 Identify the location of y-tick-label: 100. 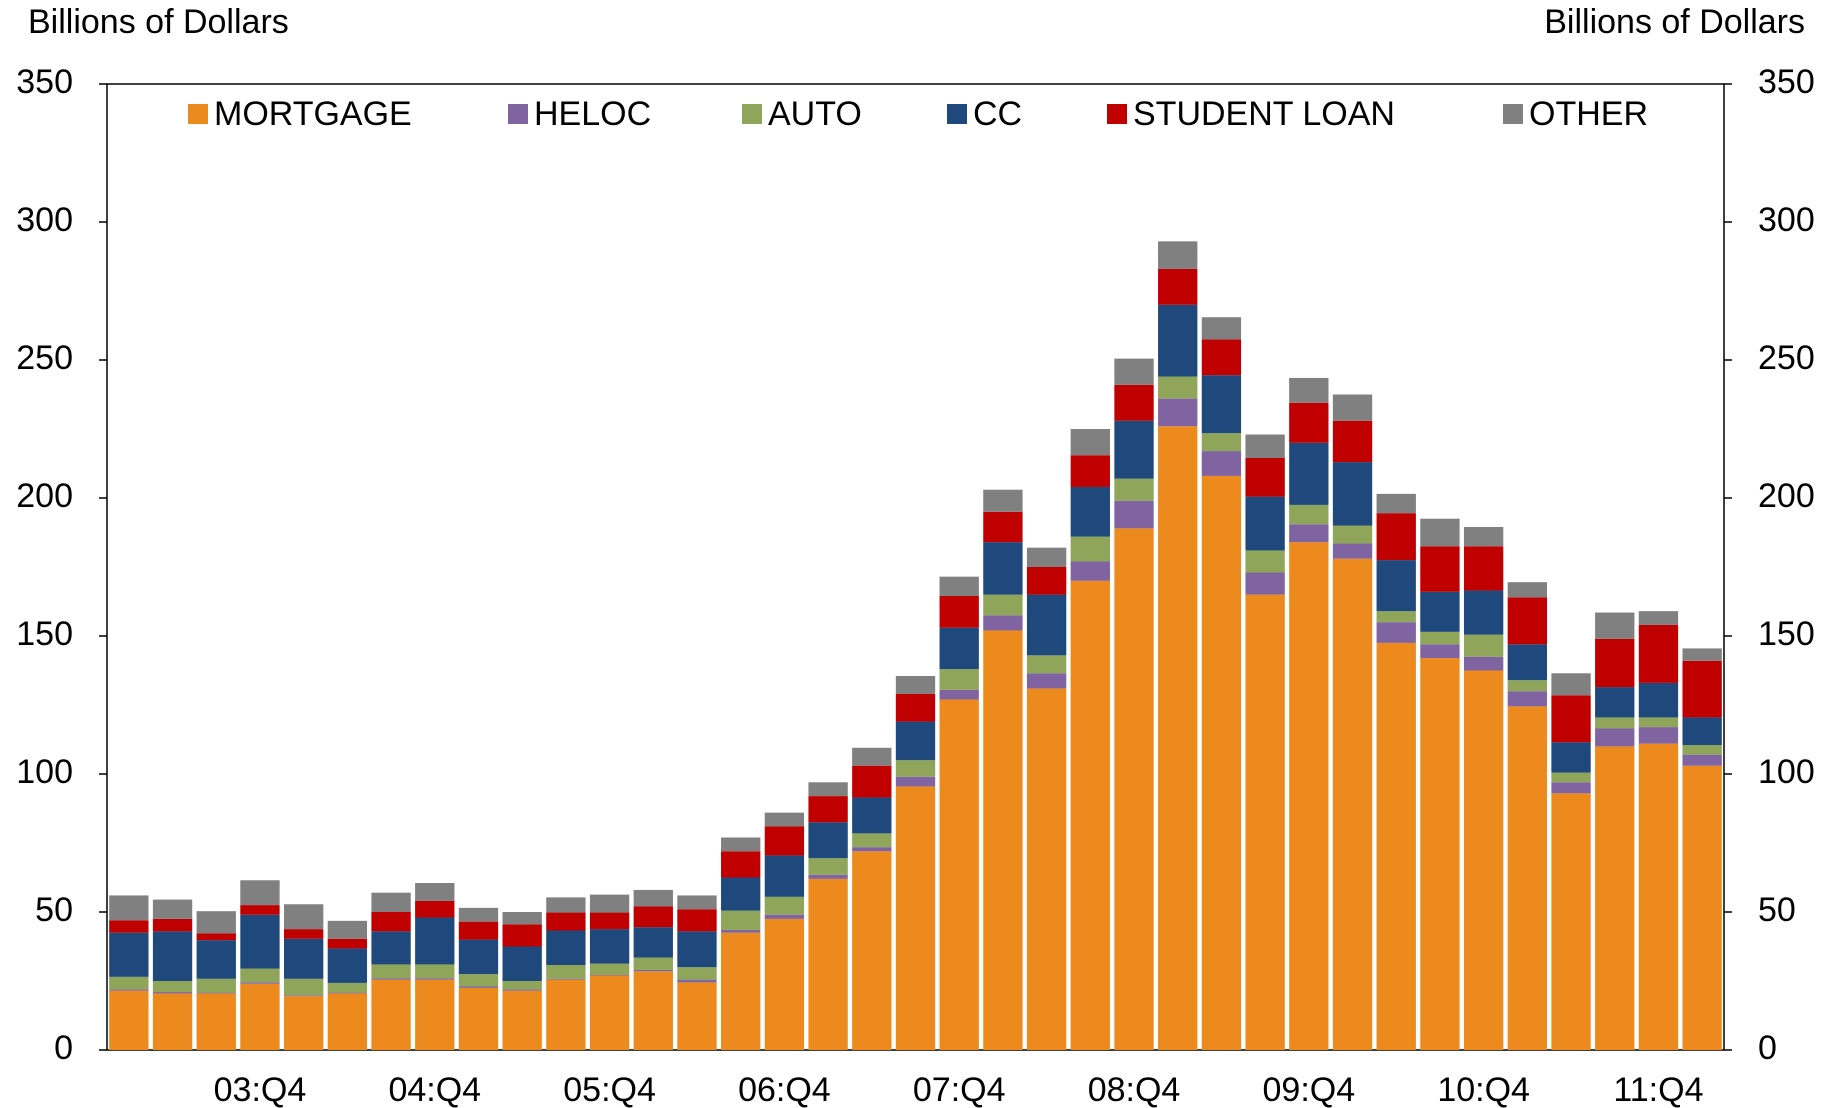
(44, 772).